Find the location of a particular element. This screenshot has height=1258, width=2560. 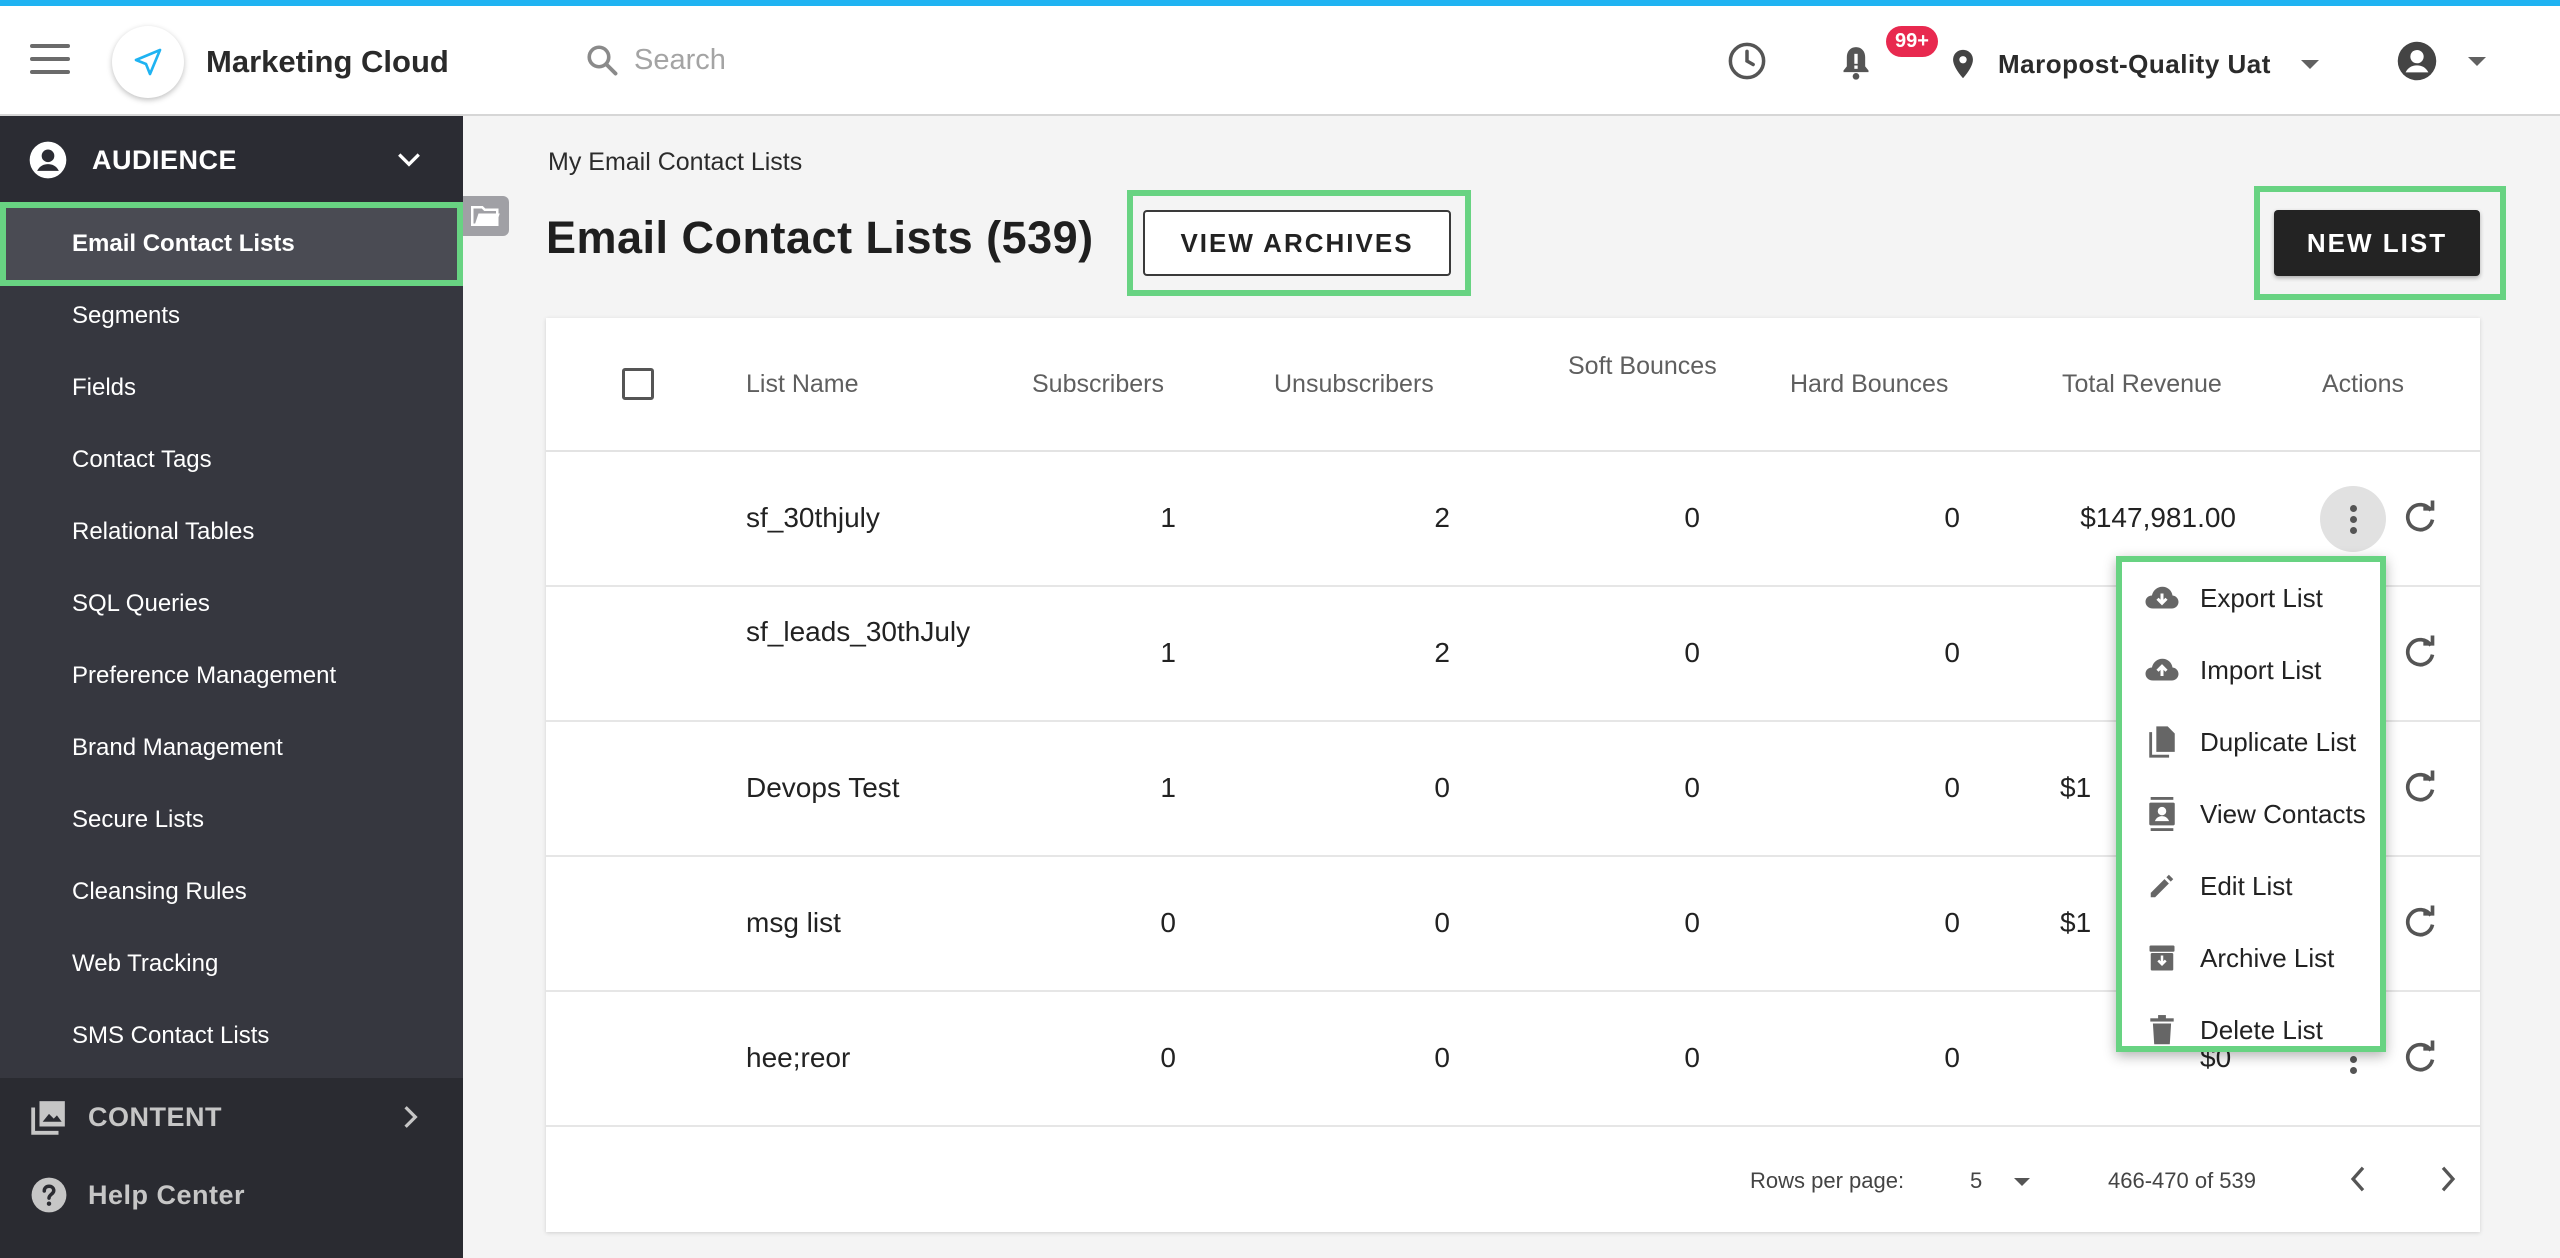

table-row: sf_30thjuly 1 2 0 0 $147,981.00 is located at coordinates (1513, 519).